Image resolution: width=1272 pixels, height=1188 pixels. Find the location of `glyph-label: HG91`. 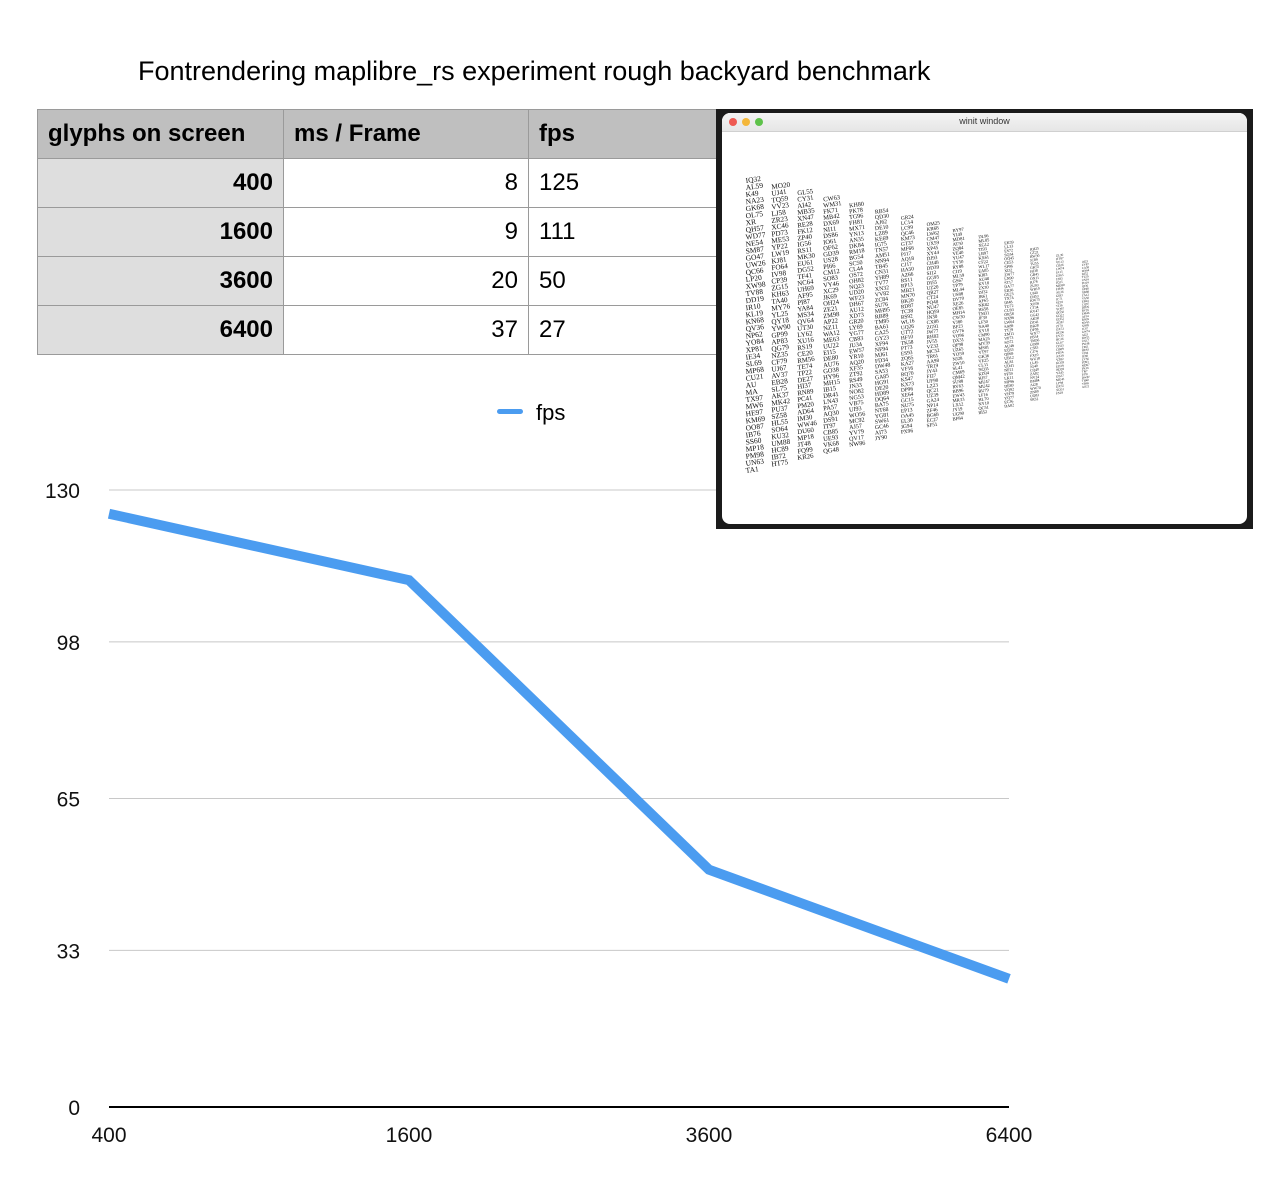

glyph-label: HG91 is located at coordinates (882, 383).